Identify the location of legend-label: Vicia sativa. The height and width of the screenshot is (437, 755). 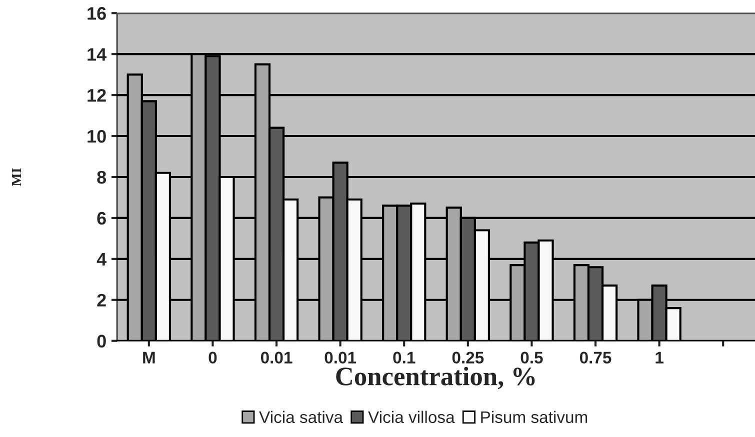
(301, 417).